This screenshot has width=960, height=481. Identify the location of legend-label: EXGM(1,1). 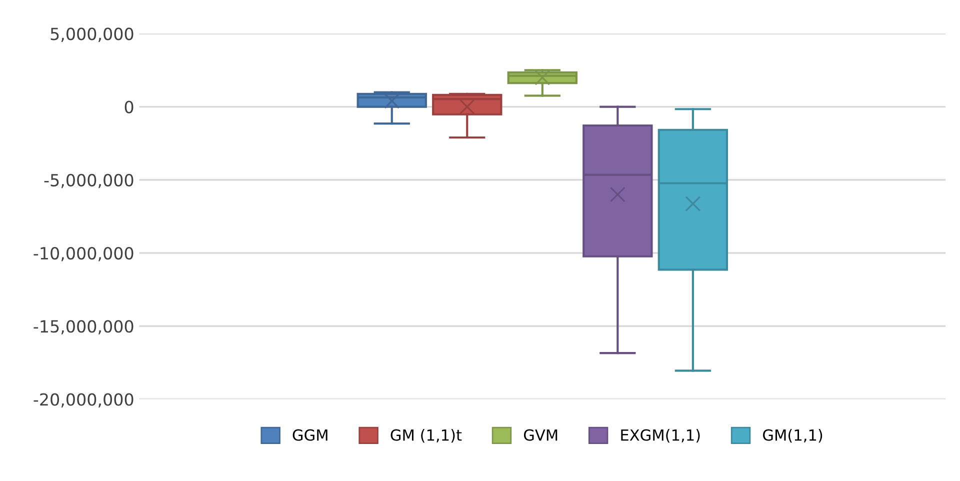
(660, 435).